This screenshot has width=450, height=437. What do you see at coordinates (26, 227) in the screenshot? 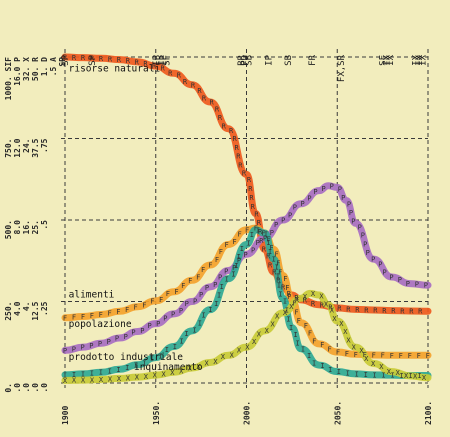
I see `y-tick-label: 16.` at bounding box center [26, 227].